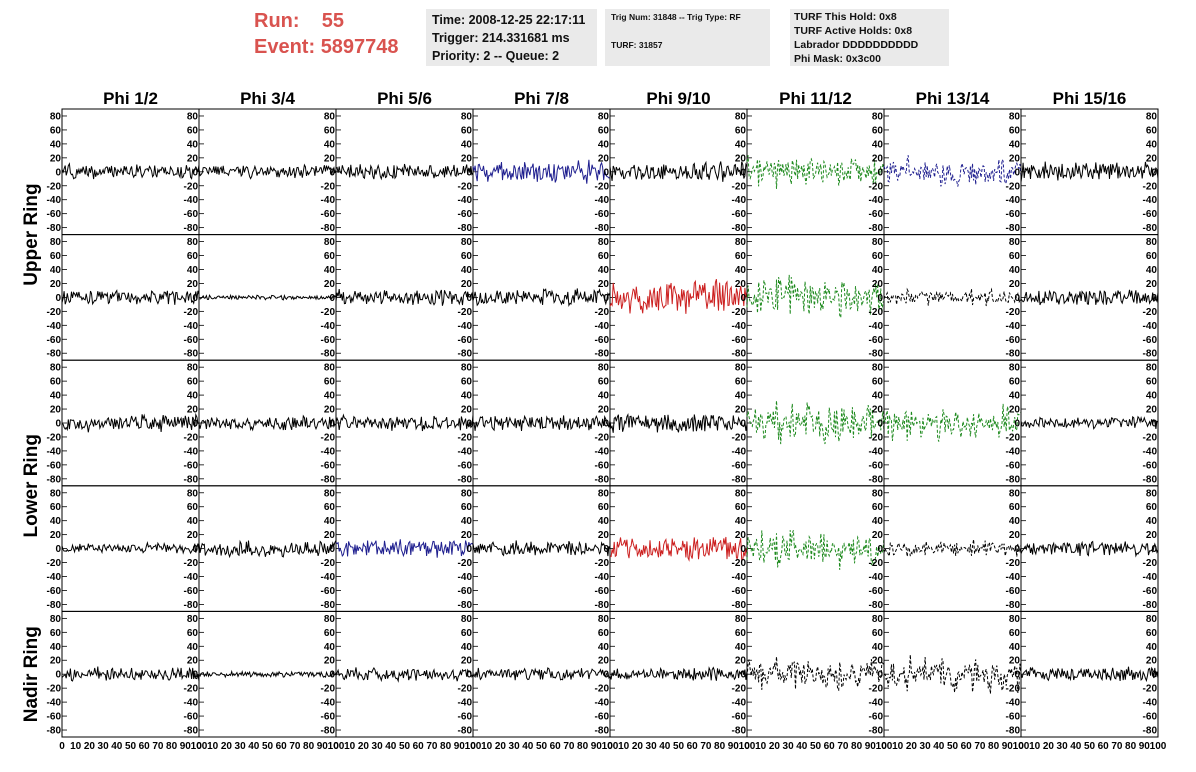 Image resolution: width=1196 pixels, height=772 pixels. I want to click on priority-text: Priority: 2 -- Queue: 2, so click(496, 56).